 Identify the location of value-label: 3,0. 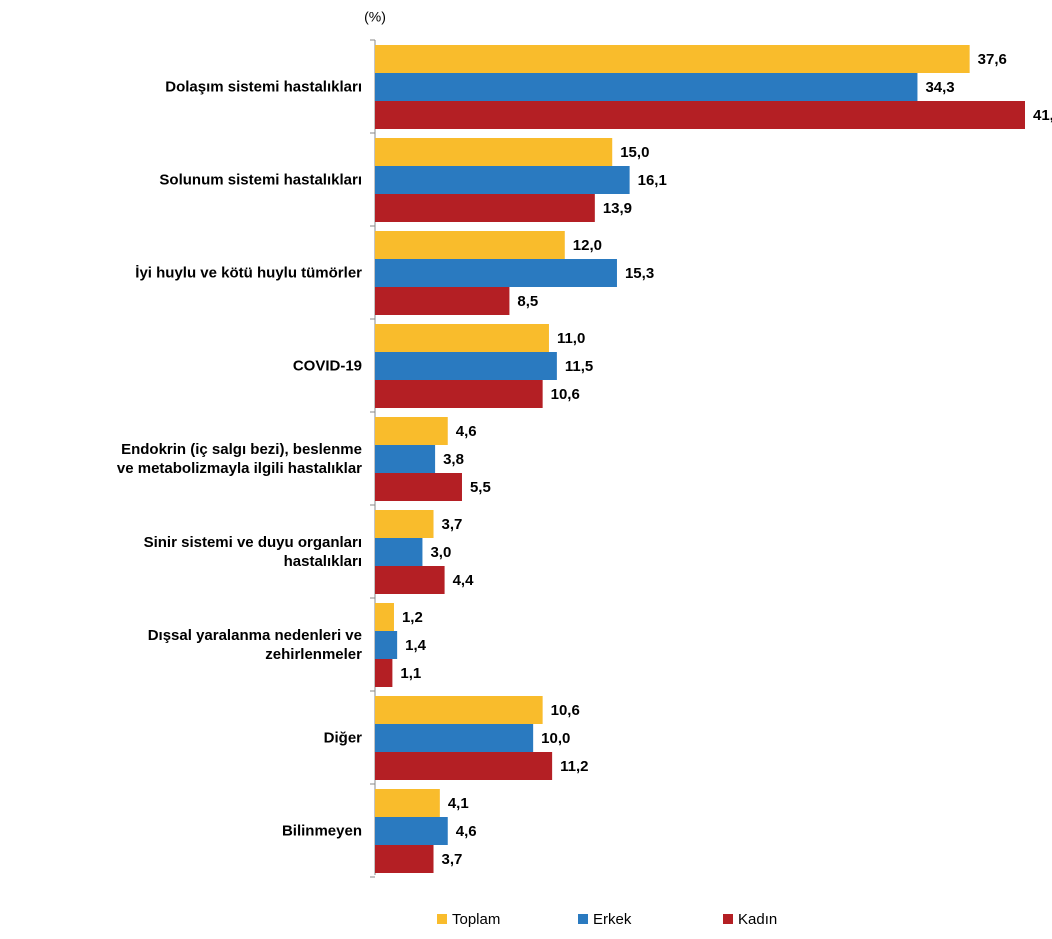
(440, 552).